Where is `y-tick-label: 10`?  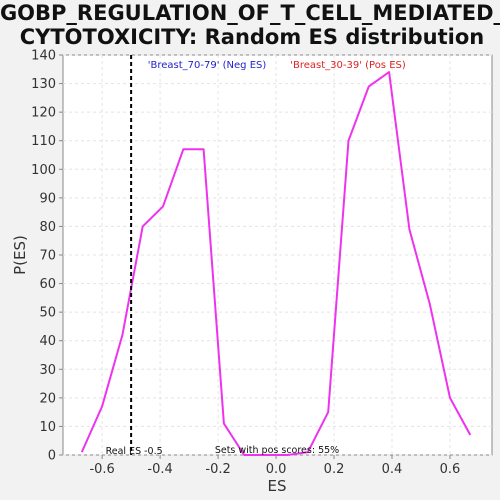
y-tick-label: 10 is located at coordinates (47, 427).